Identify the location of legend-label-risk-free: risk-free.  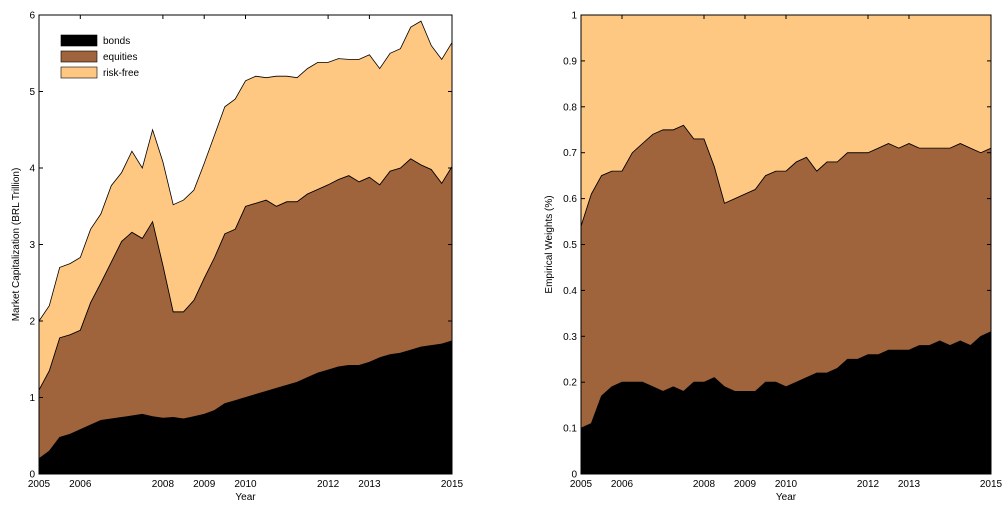
(121, 73).